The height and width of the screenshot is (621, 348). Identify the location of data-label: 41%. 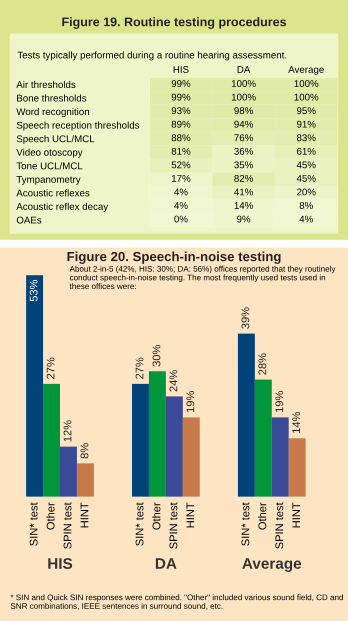
(243, 192).